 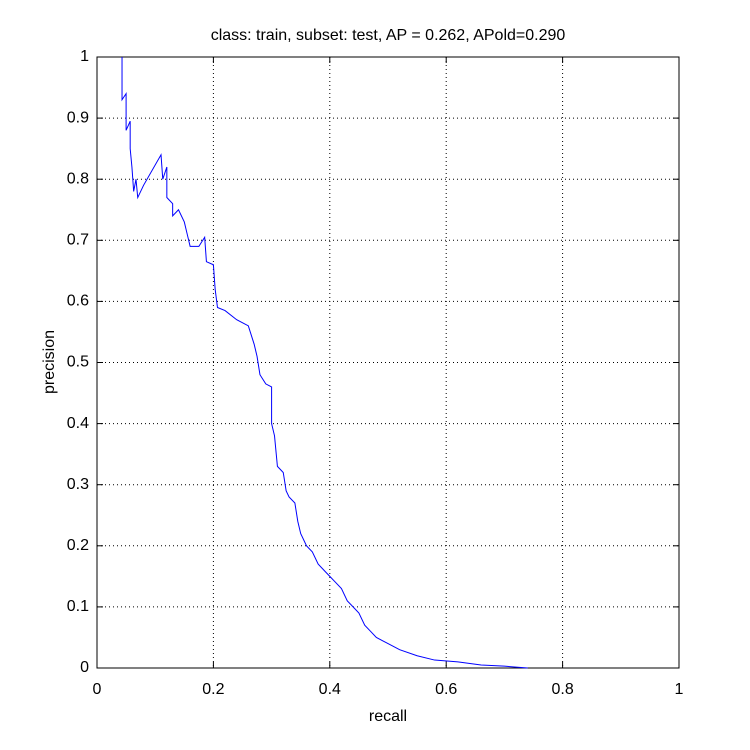 I want to click on x-tick-label: 0.6, so click(x=446, y=689).